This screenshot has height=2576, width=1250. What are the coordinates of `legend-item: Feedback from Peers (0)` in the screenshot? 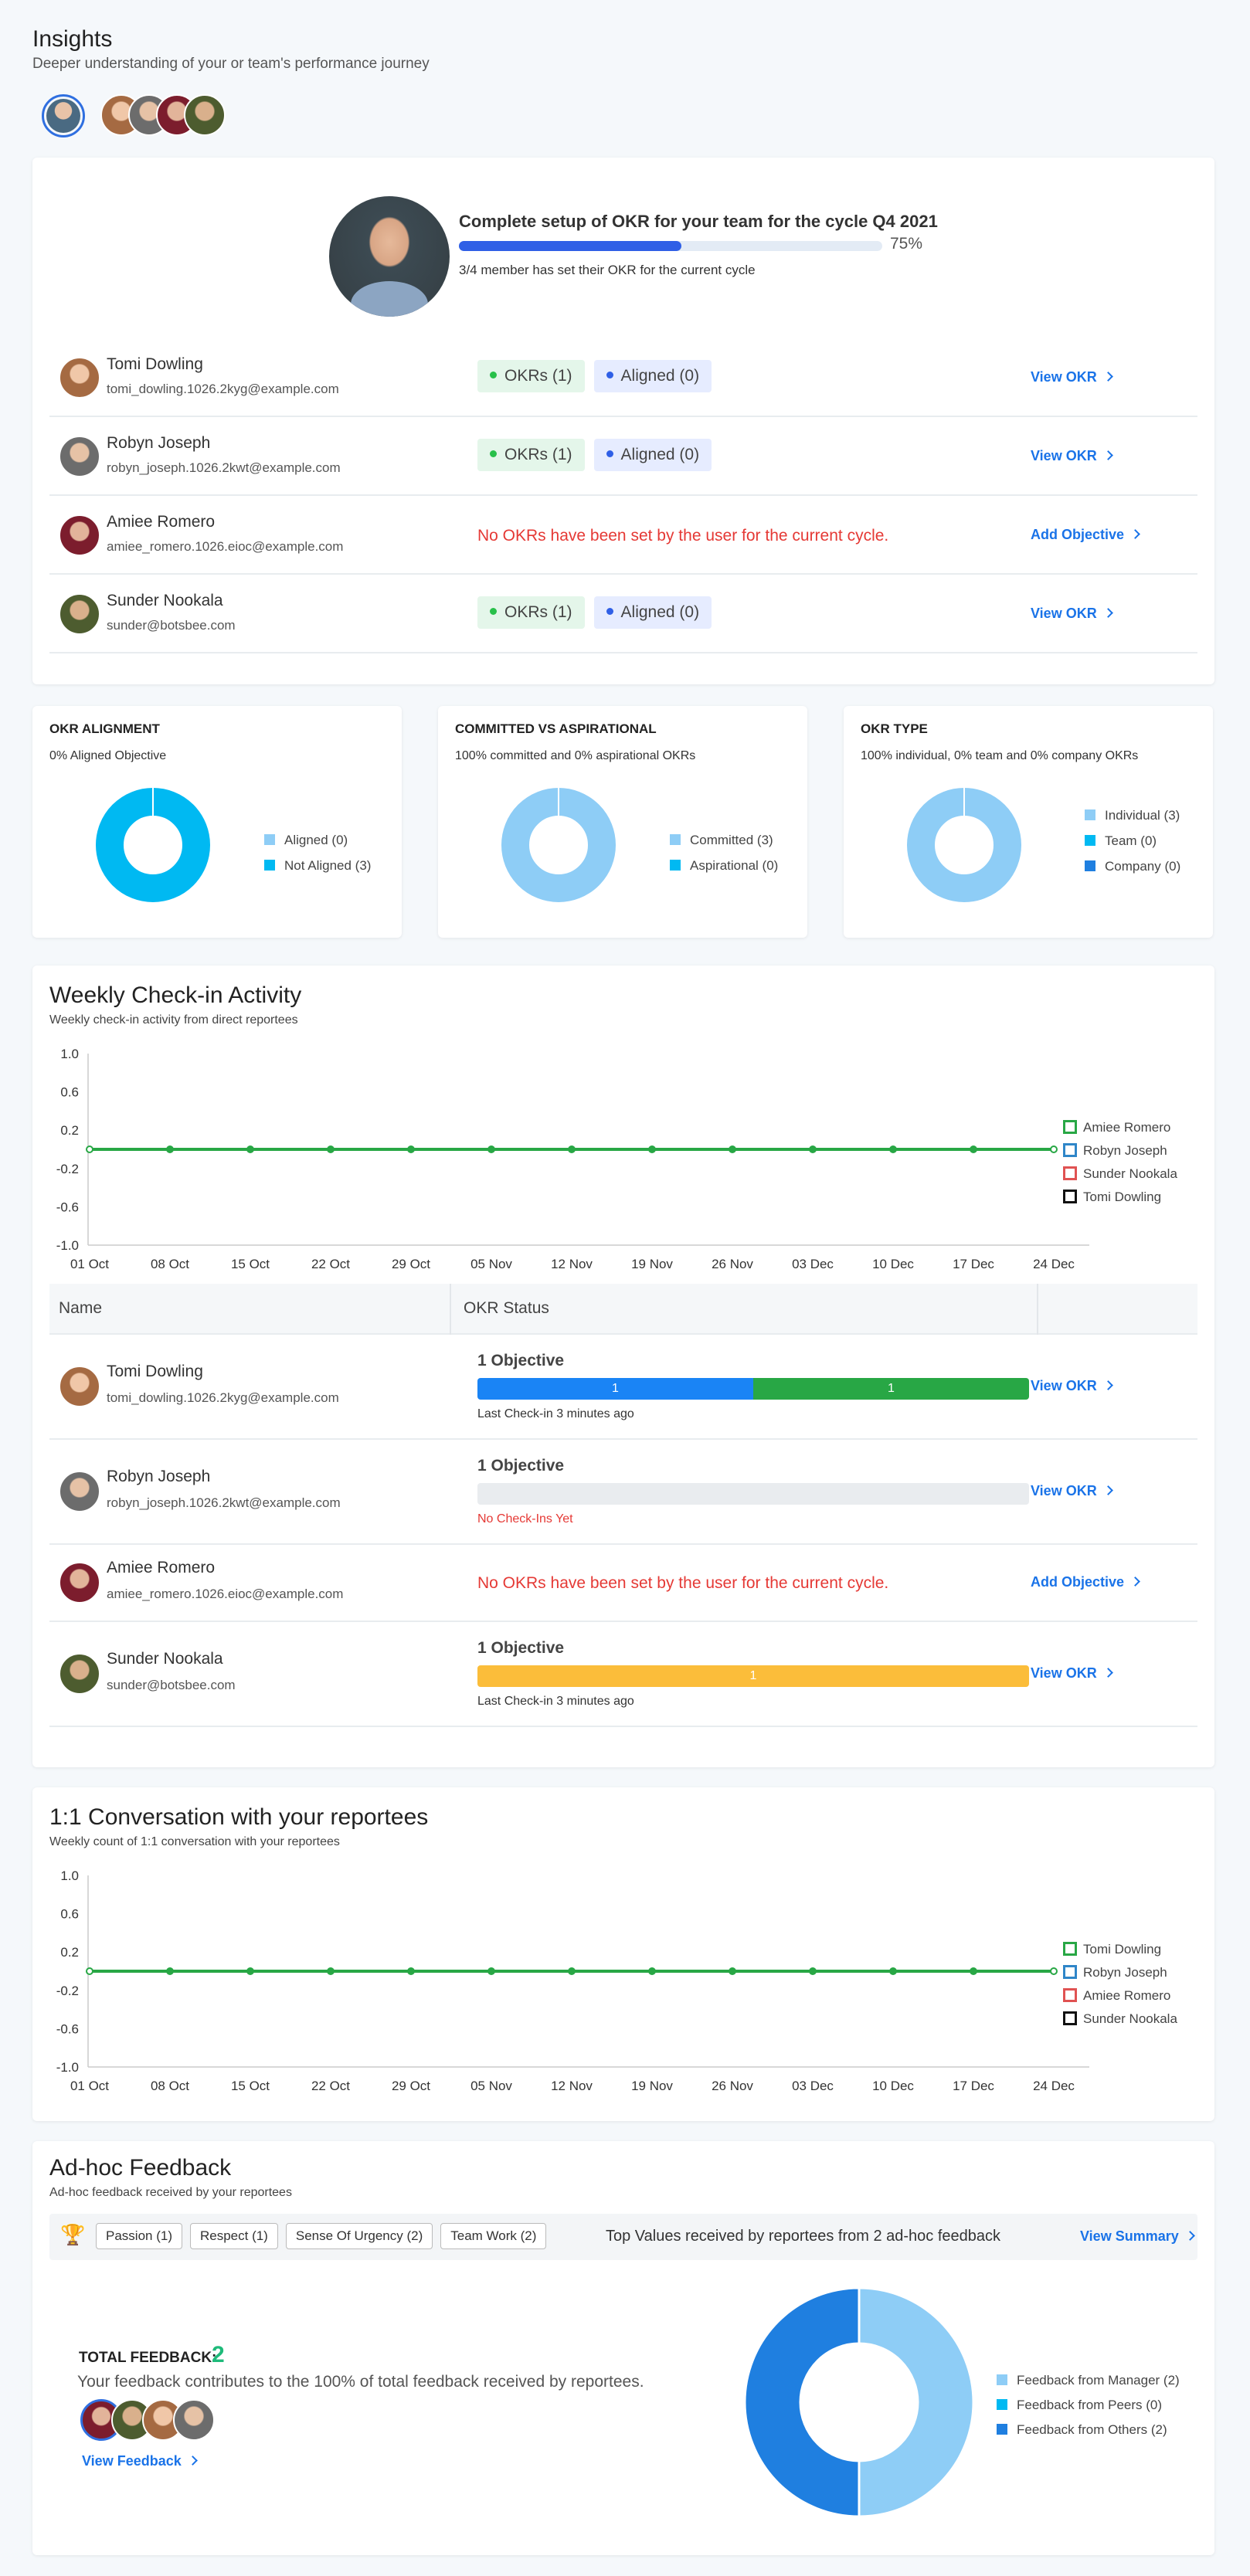 It's located at (1089, 2405).